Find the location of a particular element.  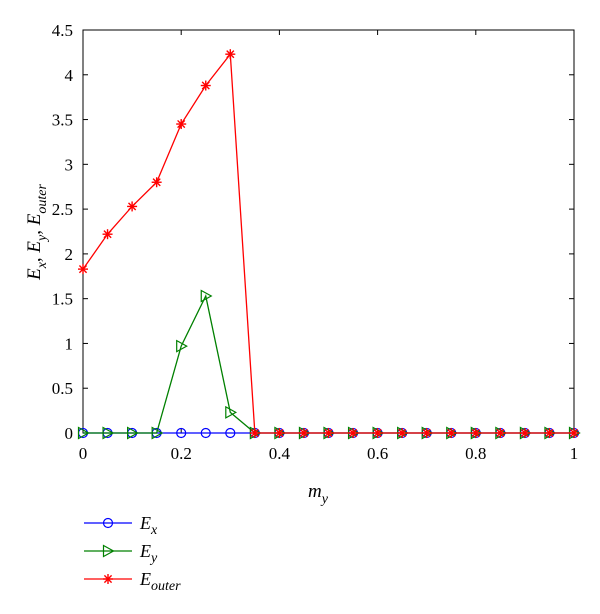

y-label-sub: outer is located at coordinates (42, 199).